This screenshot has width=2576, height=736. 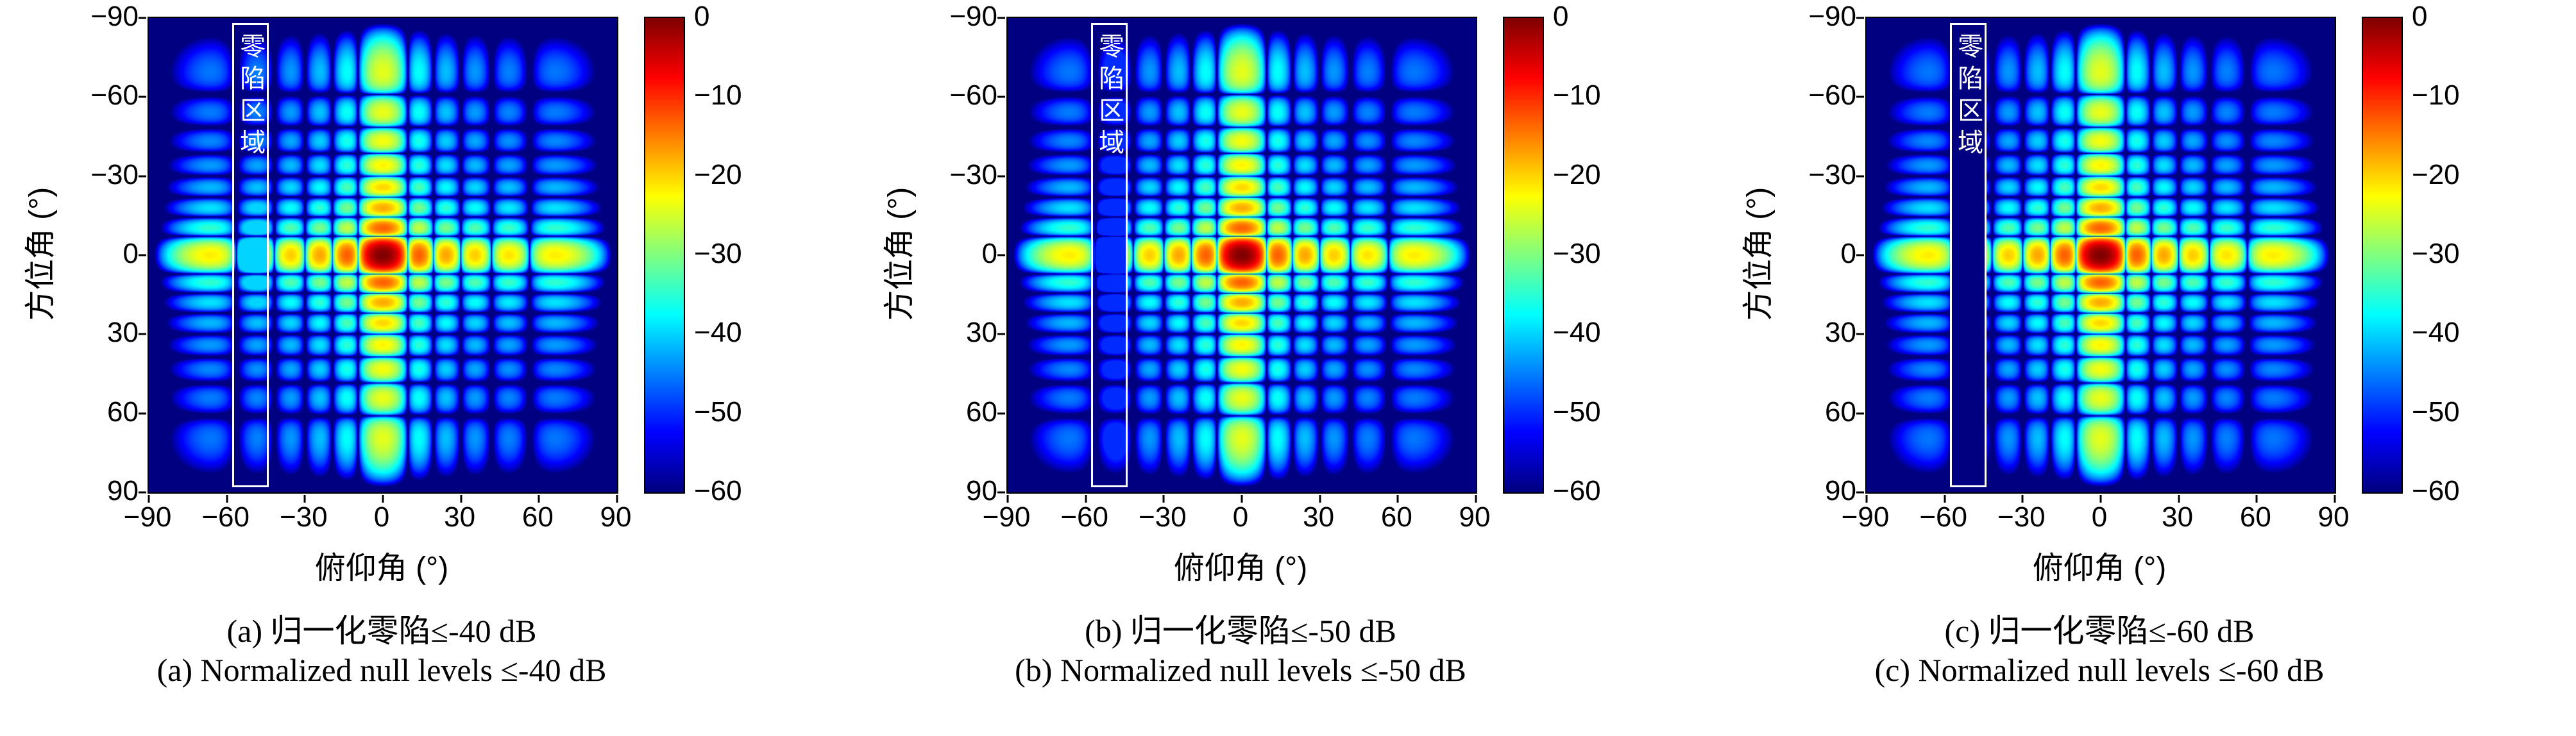 What do you see at coordinates (1577, 333) in the screenshot?
I see `colorbar-tick-label: −40` at bounding box center [1577, 333].